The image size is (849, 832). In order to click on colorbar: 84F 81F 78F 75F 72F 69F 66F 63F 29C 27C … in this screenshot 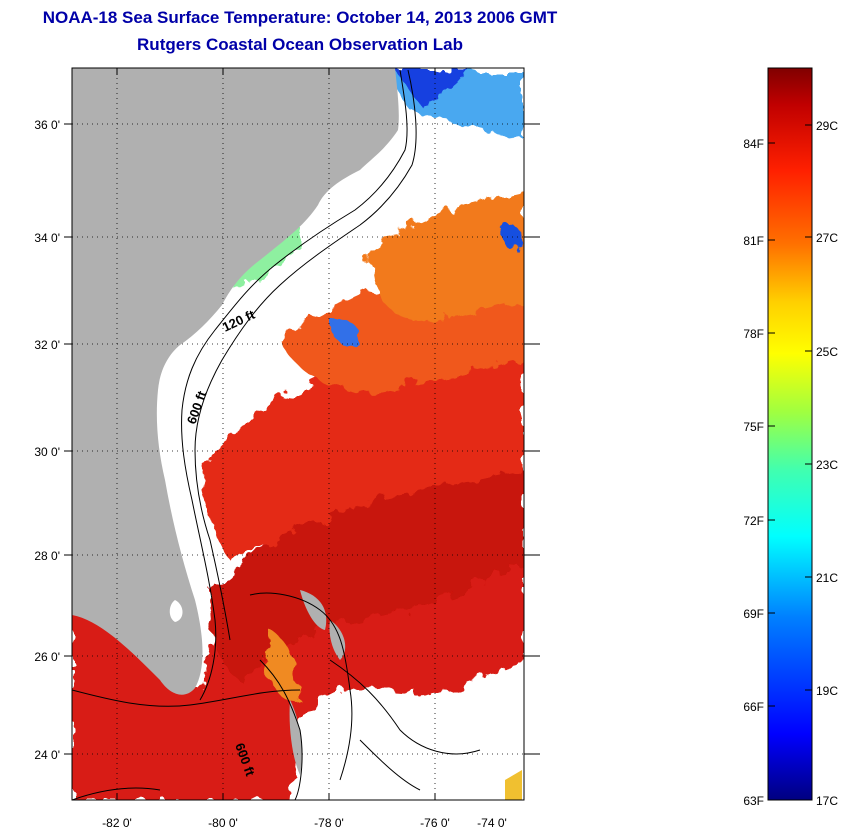, I will do `click(790, 437)`.